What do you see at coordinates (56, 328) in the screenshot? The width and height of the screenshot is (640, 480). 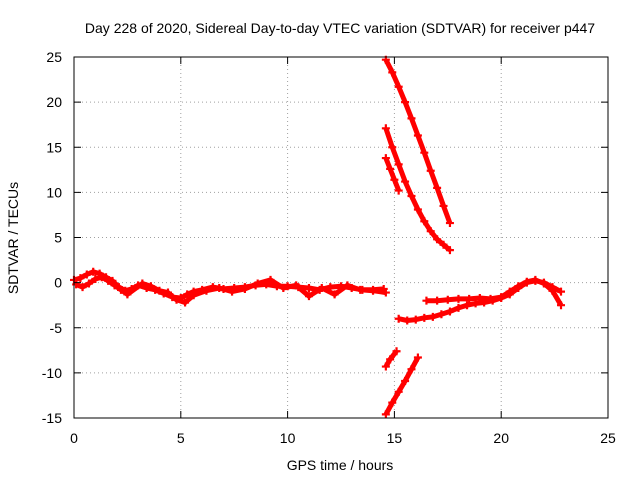 I see `y-tick-label: -5` at bounding box center [56, 328].